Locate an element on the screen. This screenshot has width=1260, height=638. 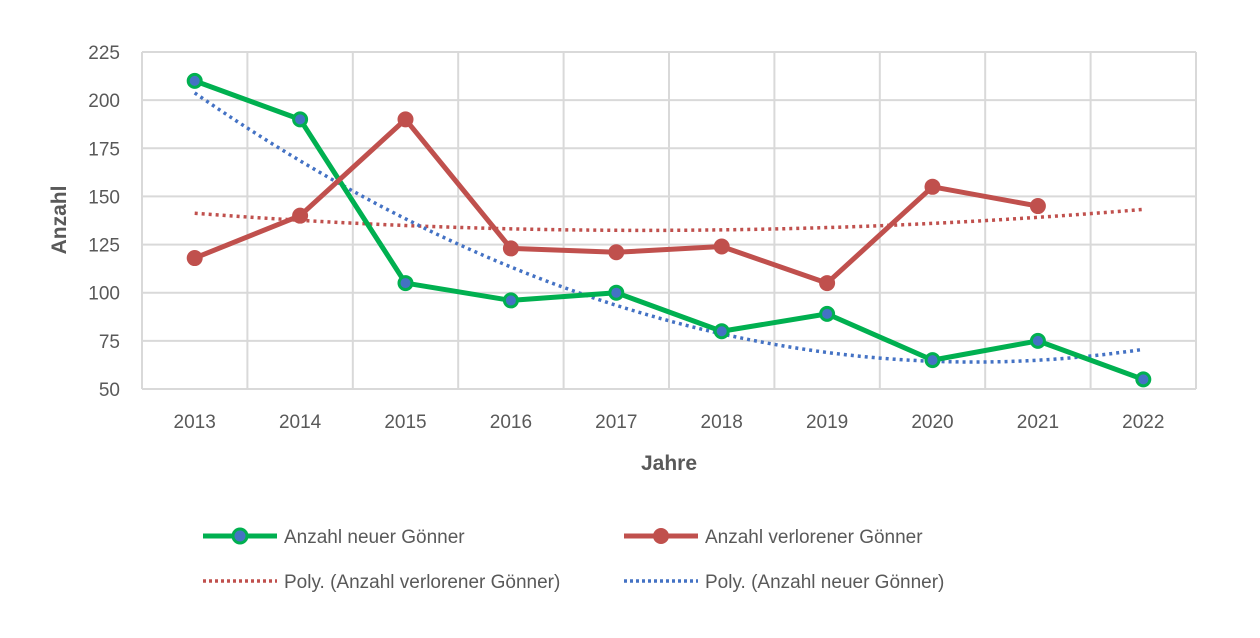
x-tick-label: 2018 is located at coordinates (722, 422).